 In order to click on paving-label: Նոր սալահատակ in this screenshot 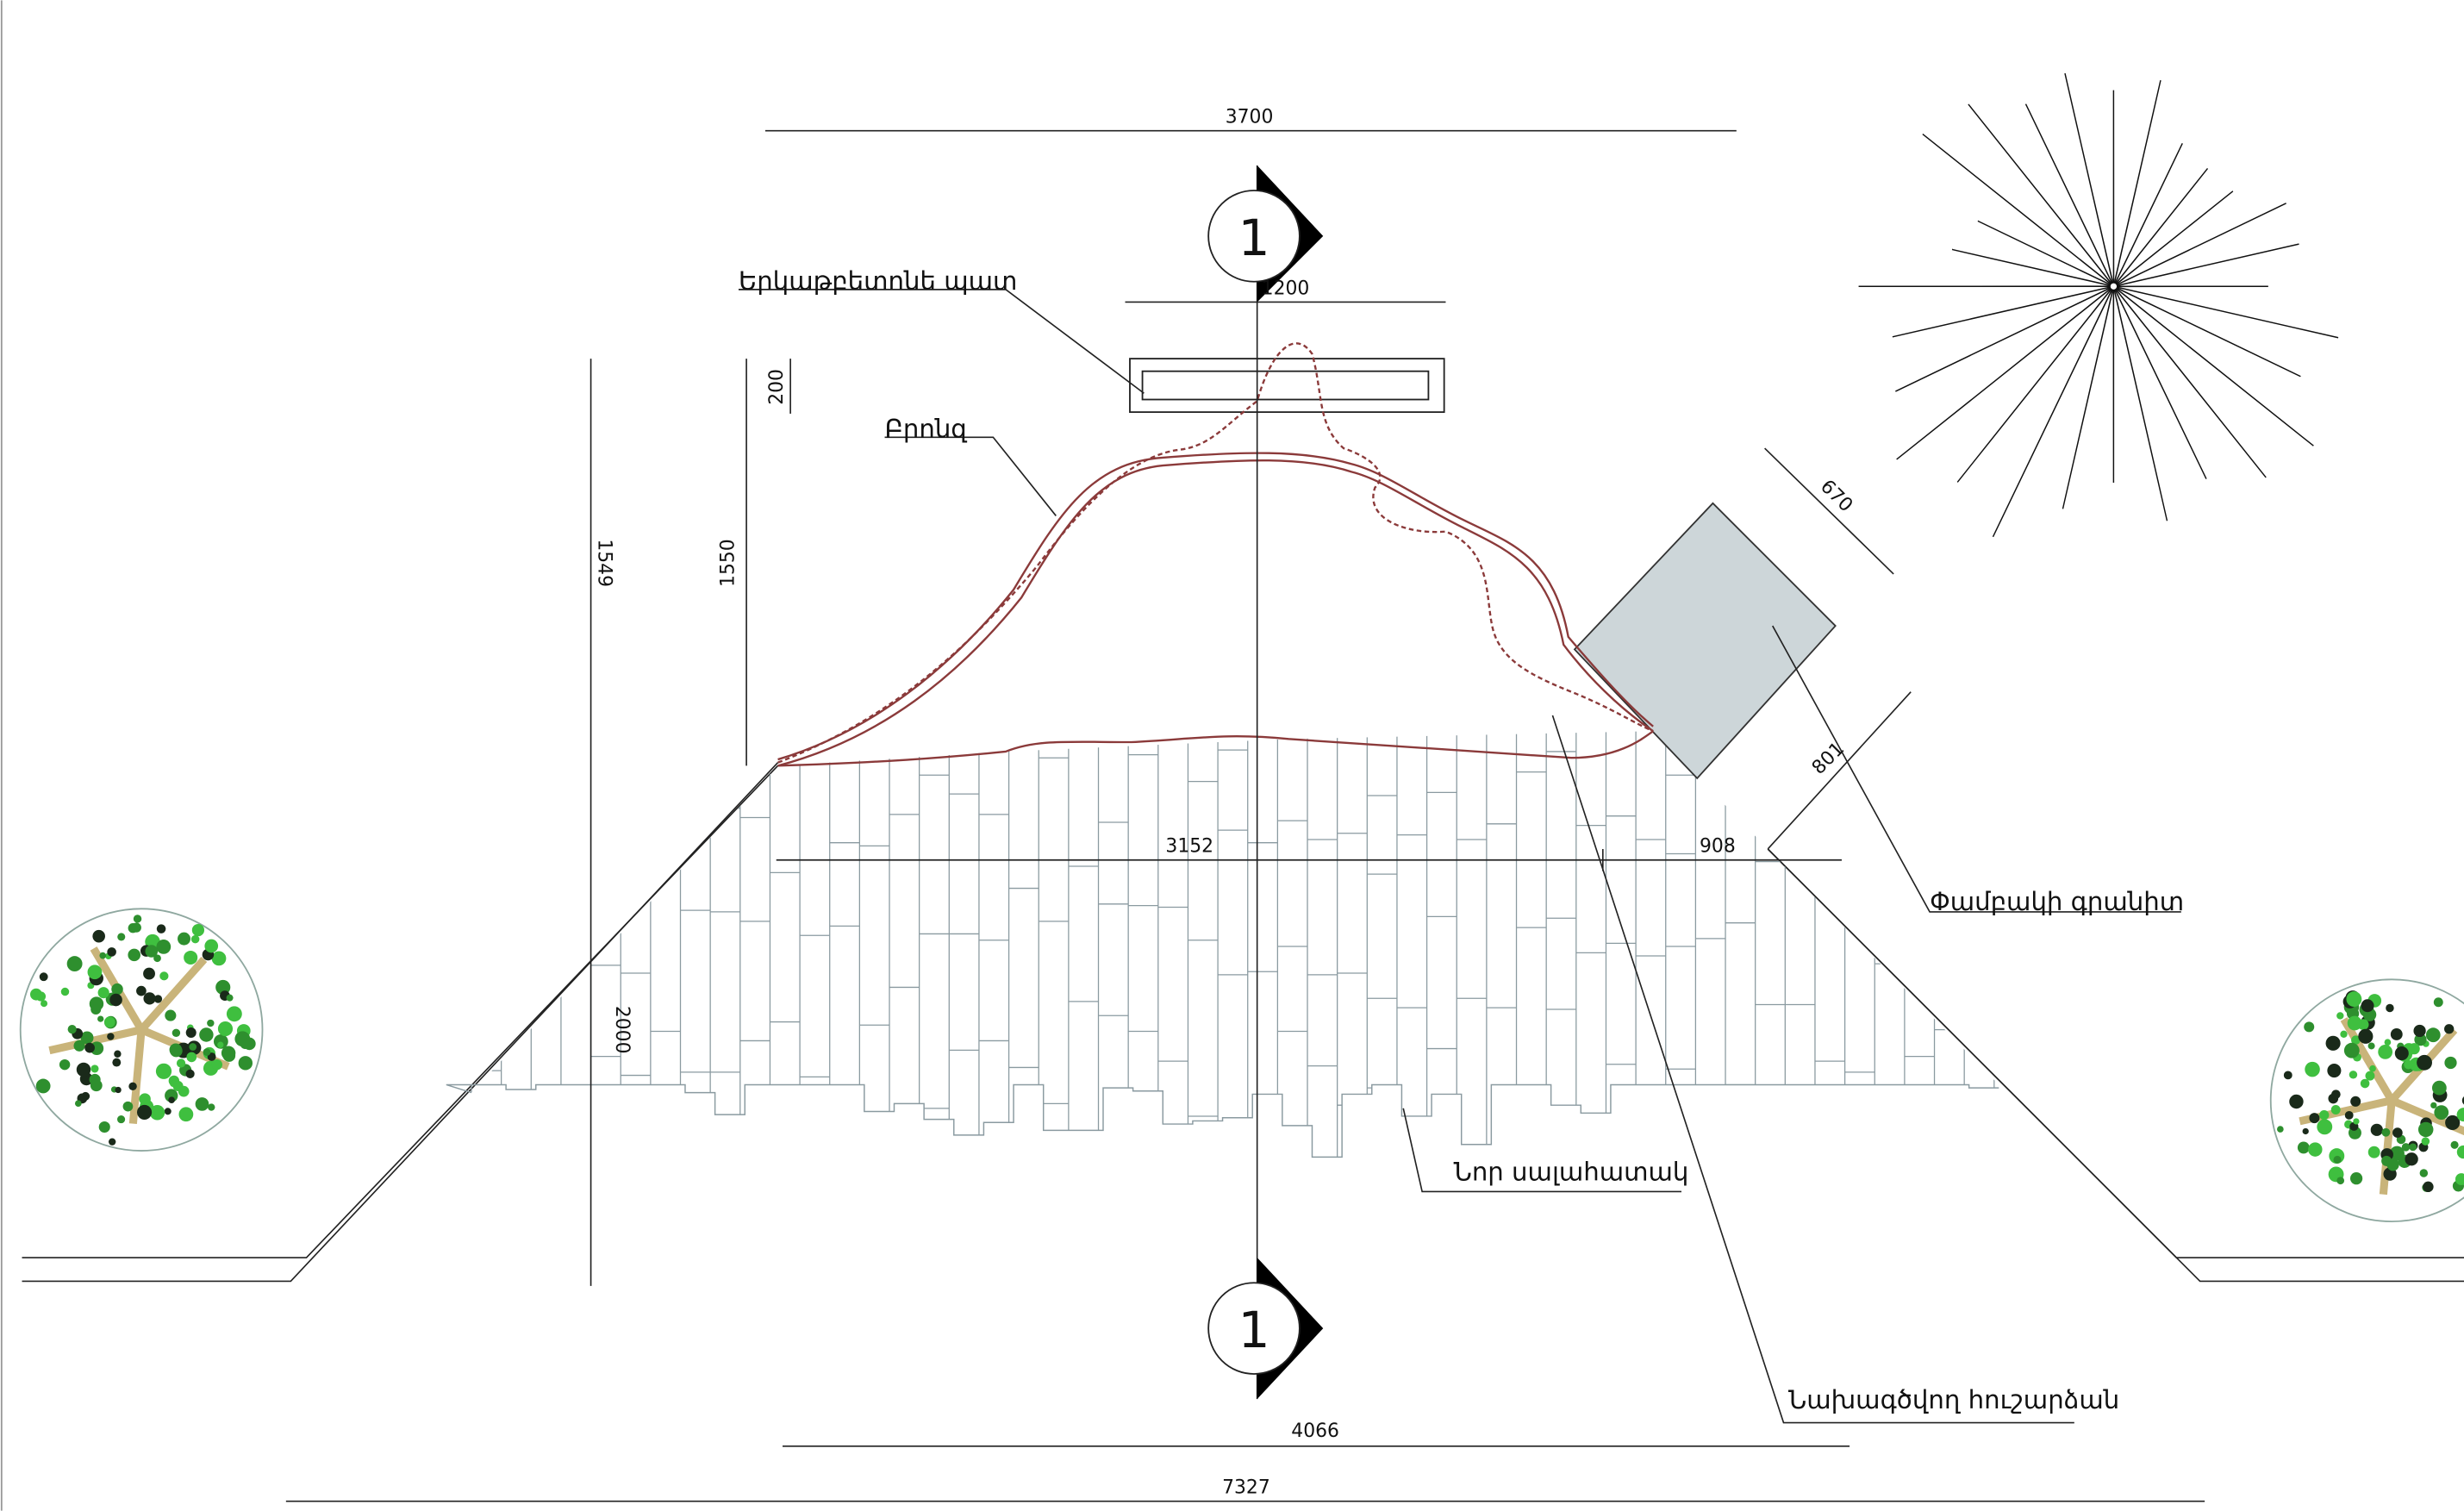, I will do `click(1571, 1172)`.